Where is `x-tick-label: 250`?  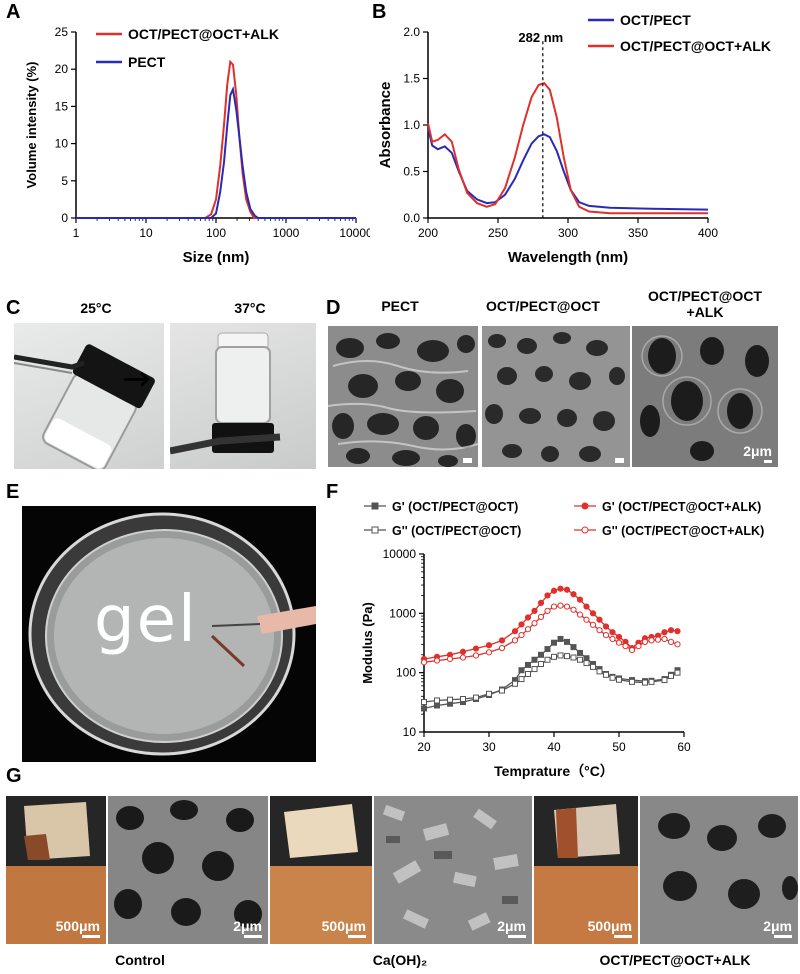
x-tick-label: 250 is located at coordinates (498, 233).